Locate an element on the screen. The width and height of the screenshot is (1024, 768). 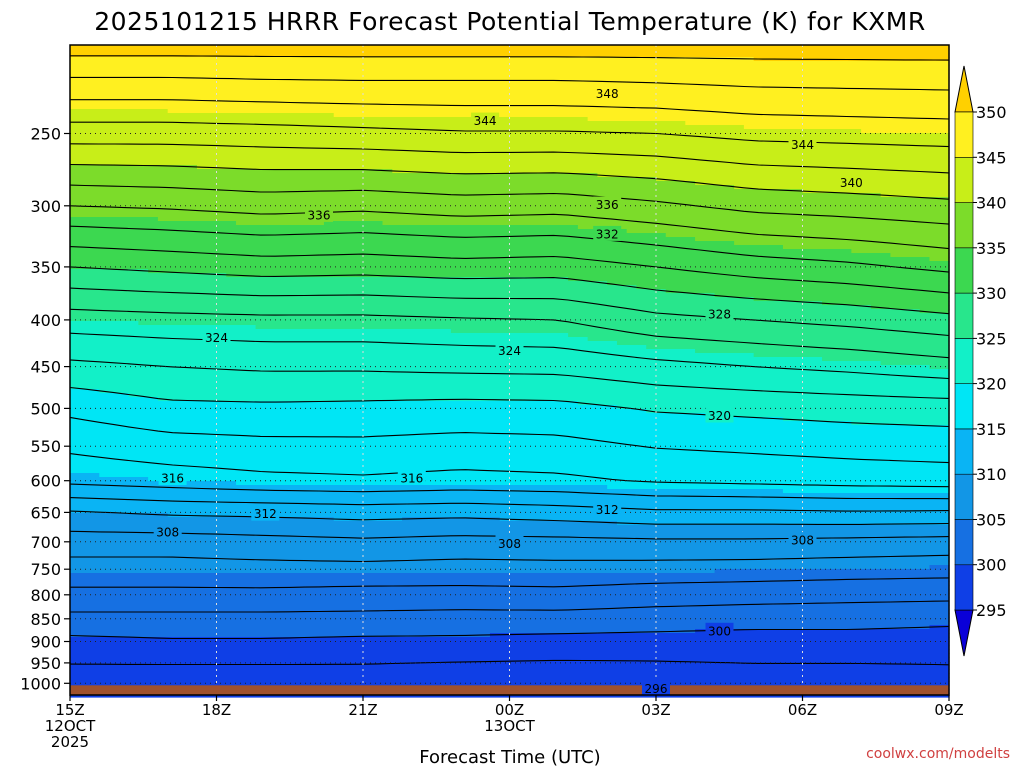
contour-label-312: 312 is located at coordinates (607, 509).